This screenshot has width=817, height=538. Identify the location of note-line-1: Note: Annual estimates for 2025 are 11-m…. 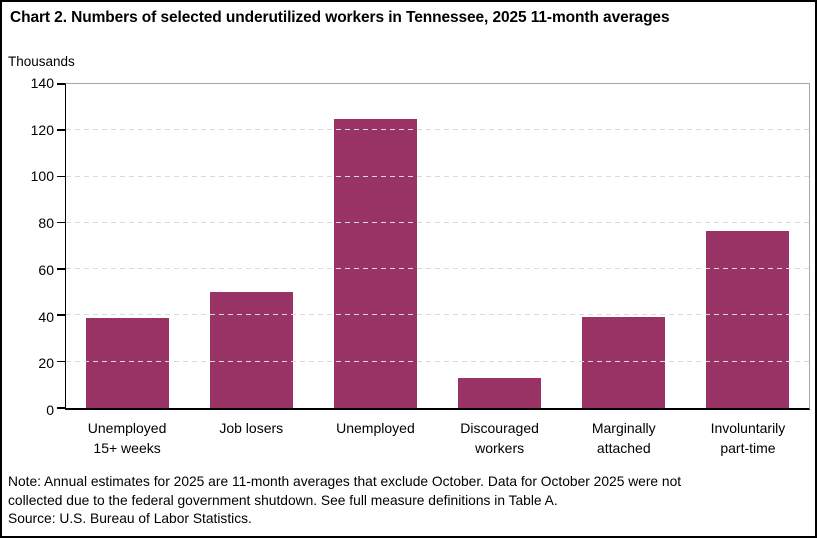
(345, 481).